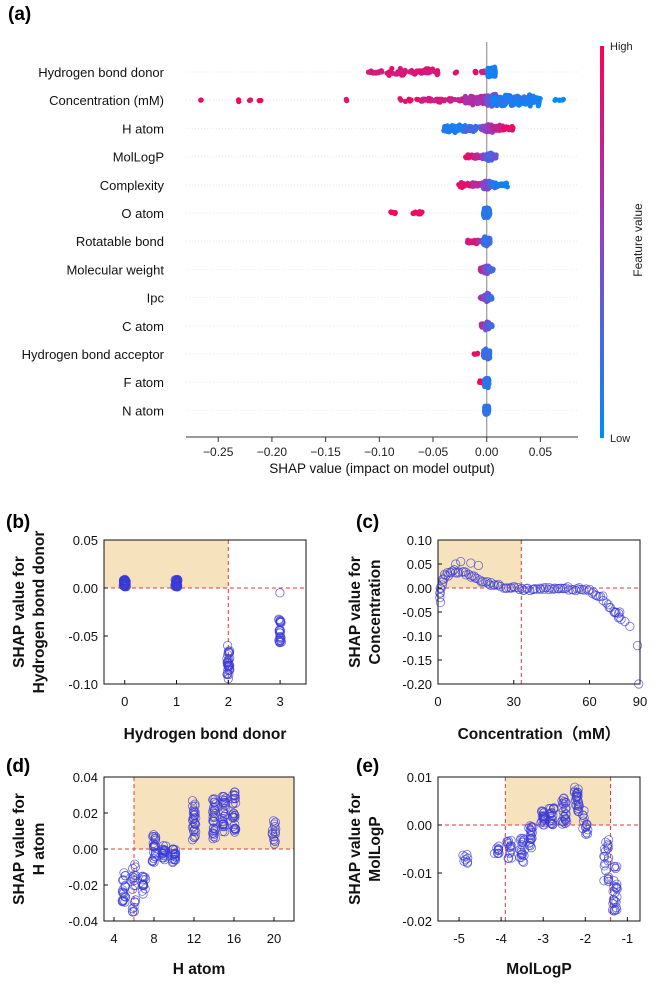 This screenshot has height=989, width=660. What do you see at coordinates (83, 885) in the screenshot?
I see `panel-d-y-tick-label: -0.02` at bounding box center [83, 885].